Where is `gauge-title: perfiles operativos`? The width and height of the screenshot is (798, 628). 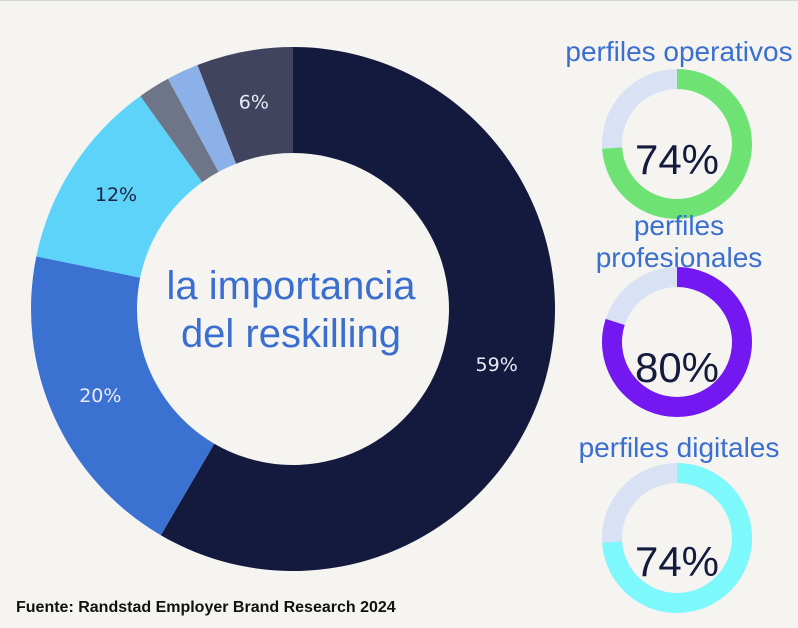 gauge-title: perfiles operativos is located at coordinates (679, 52).